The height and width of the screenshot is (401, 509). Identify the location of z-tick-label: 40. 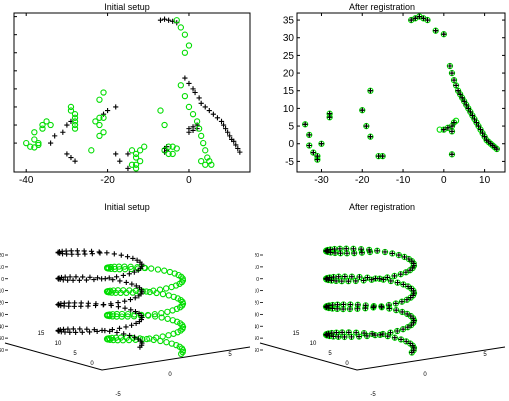
(257, 327).